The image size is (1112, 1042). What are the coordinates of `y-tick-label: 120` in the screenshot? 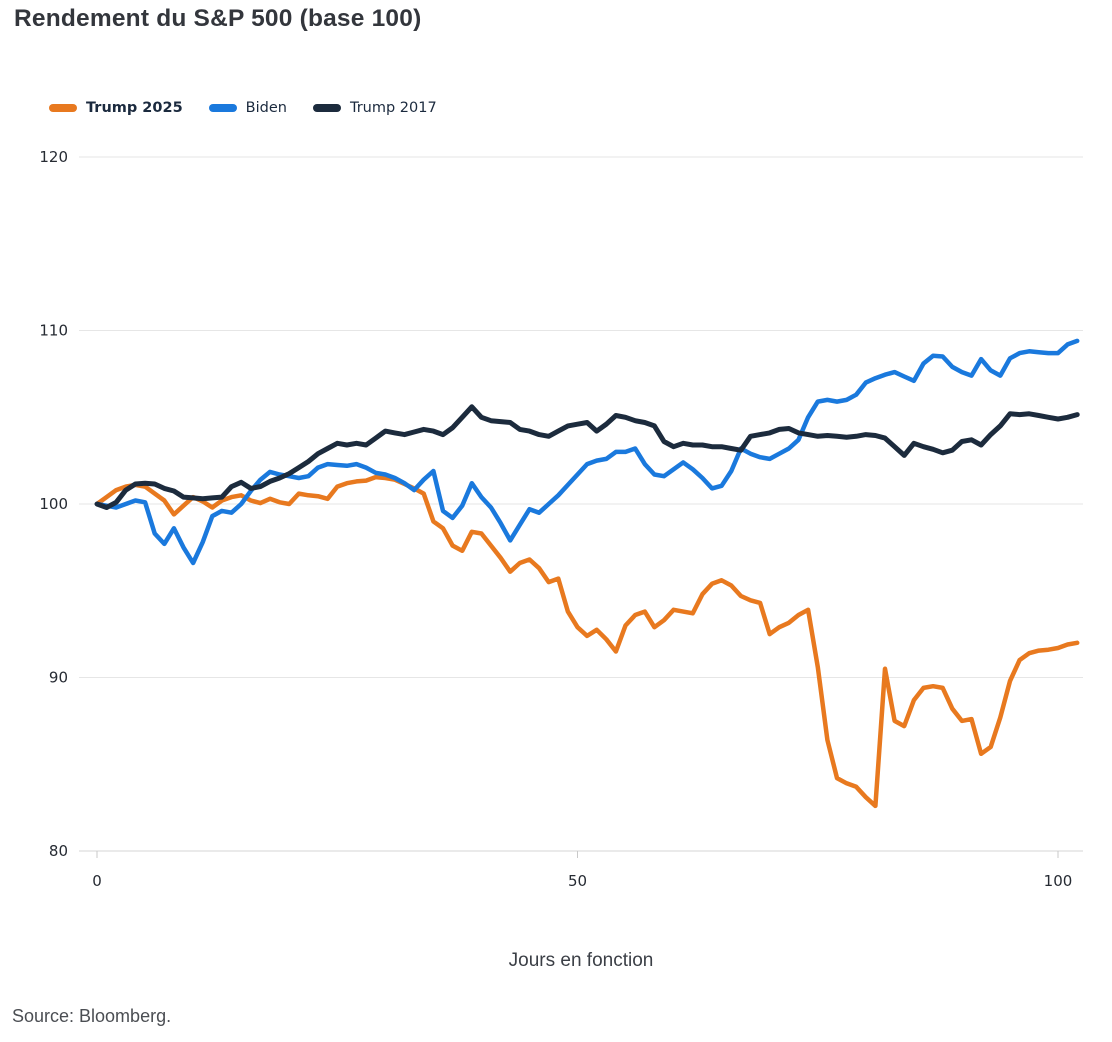 It's located at (53, 157).